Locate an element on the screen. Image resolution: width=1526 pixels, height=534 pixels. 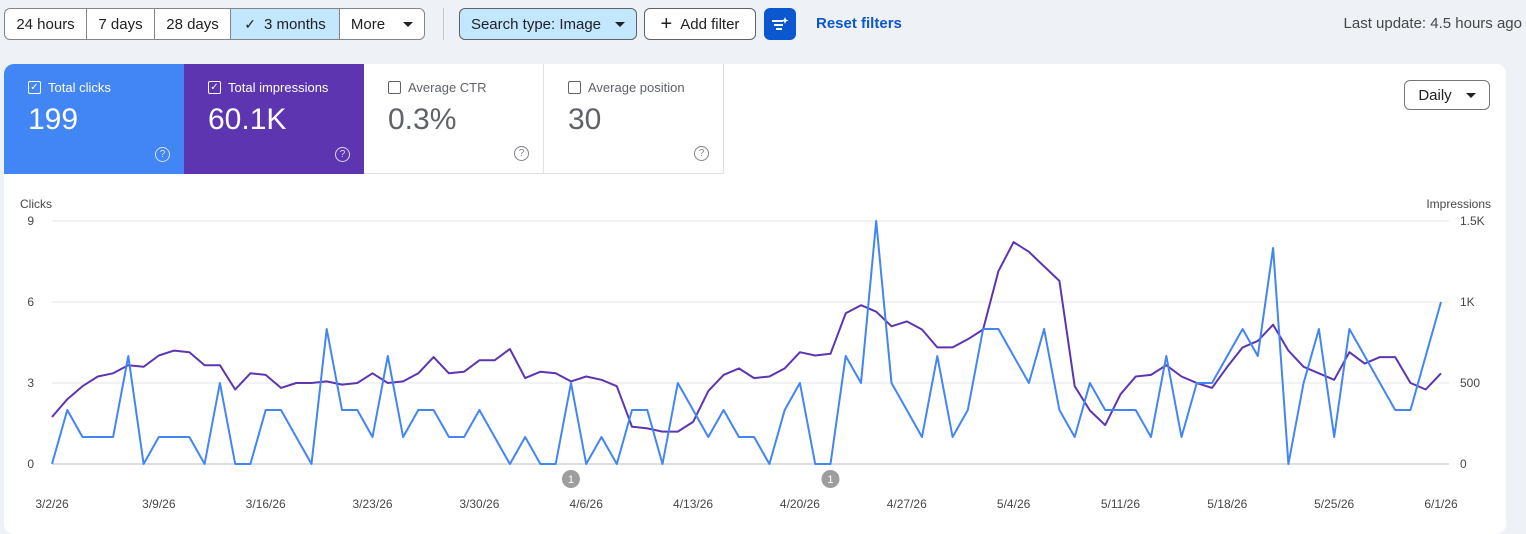
checkmark-icon: ✓ is located at coordinates (250, 23).